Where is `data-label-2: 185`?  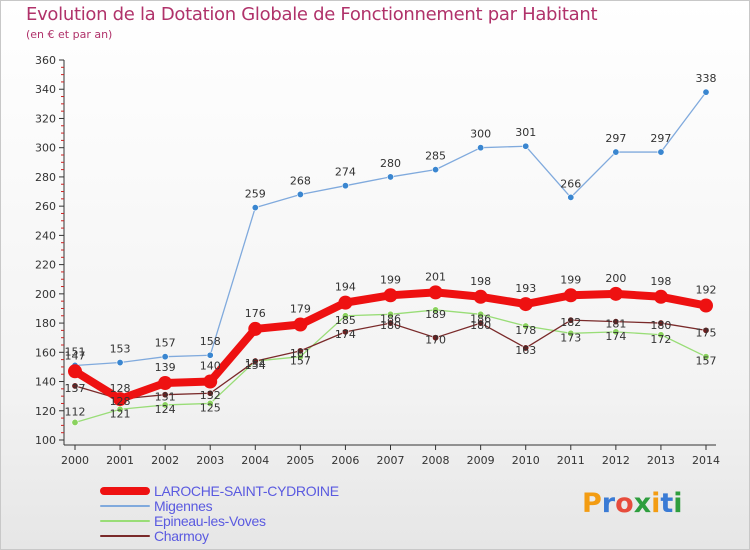
data-label-2: 185 is located at coordinates (345, 320).